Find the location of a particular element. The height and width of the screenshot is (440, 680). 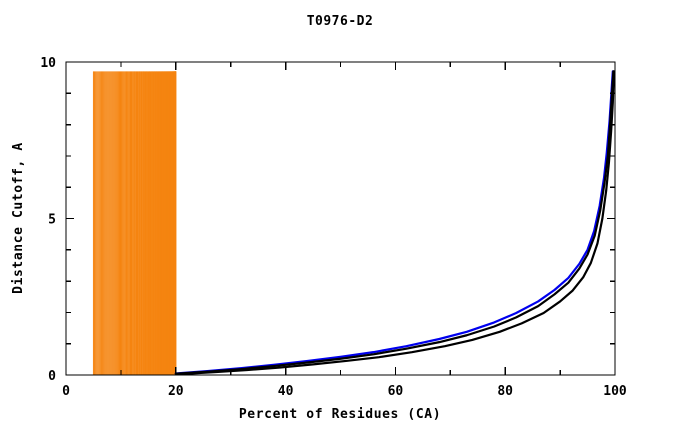

y-tick-label: 0 is located at coordinates (52, 376).